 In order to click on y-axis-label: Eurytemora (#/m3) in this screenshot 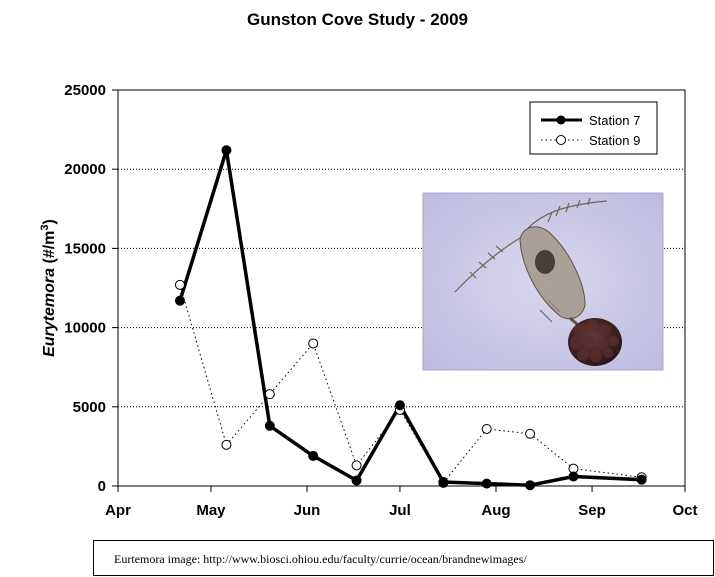, I will do `click(48, 288)`.